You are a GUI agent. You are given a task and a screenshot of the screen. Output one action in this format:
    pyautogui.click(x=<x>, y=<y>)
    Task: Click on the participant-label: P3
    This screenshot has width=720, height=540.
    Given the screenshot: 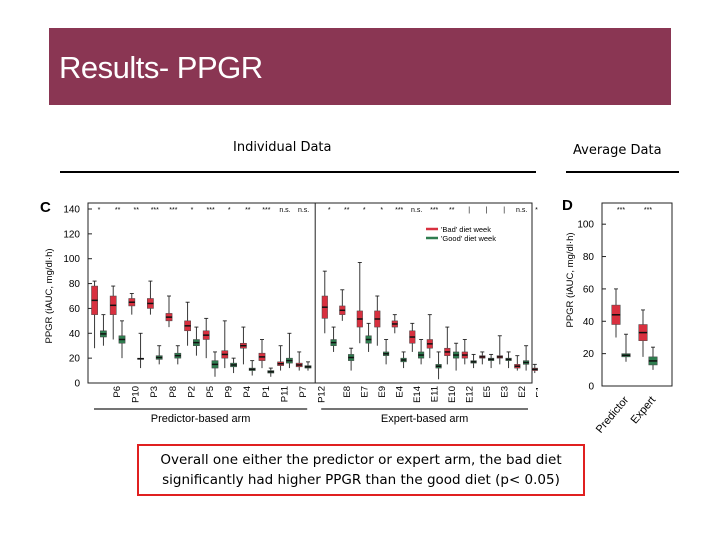 What is the action you would take?
    pyautogui.click(x=154, y=392)
    